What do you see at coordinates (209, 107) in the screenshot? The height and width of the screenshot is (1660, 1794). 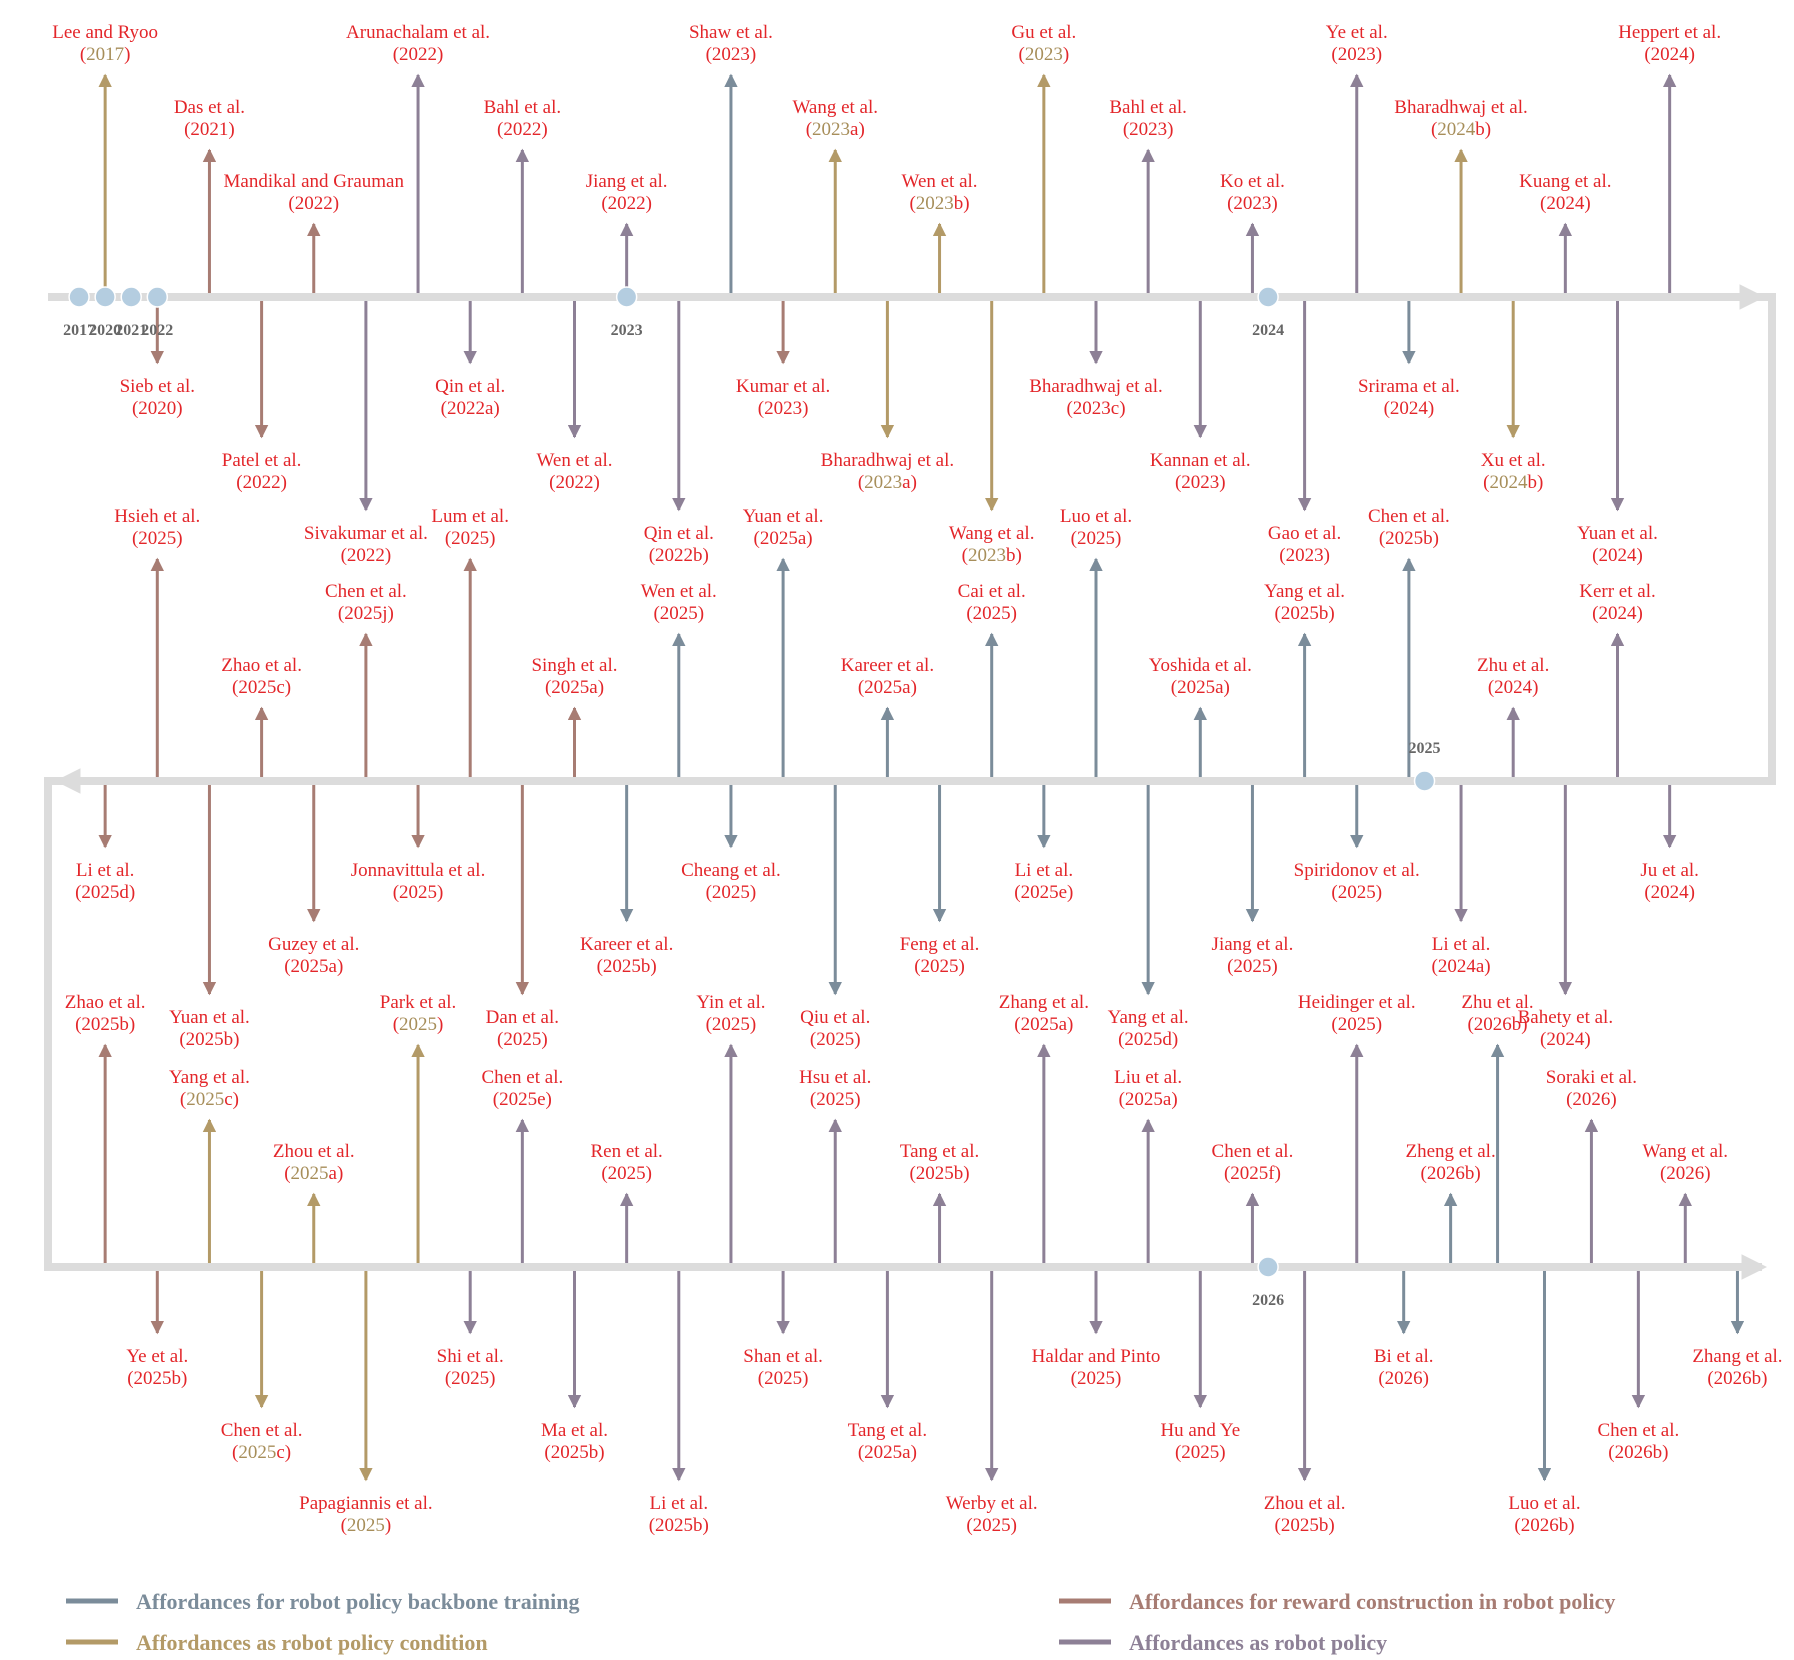 I see `entry-author: Das et al.` at bounding box center [209, 107].